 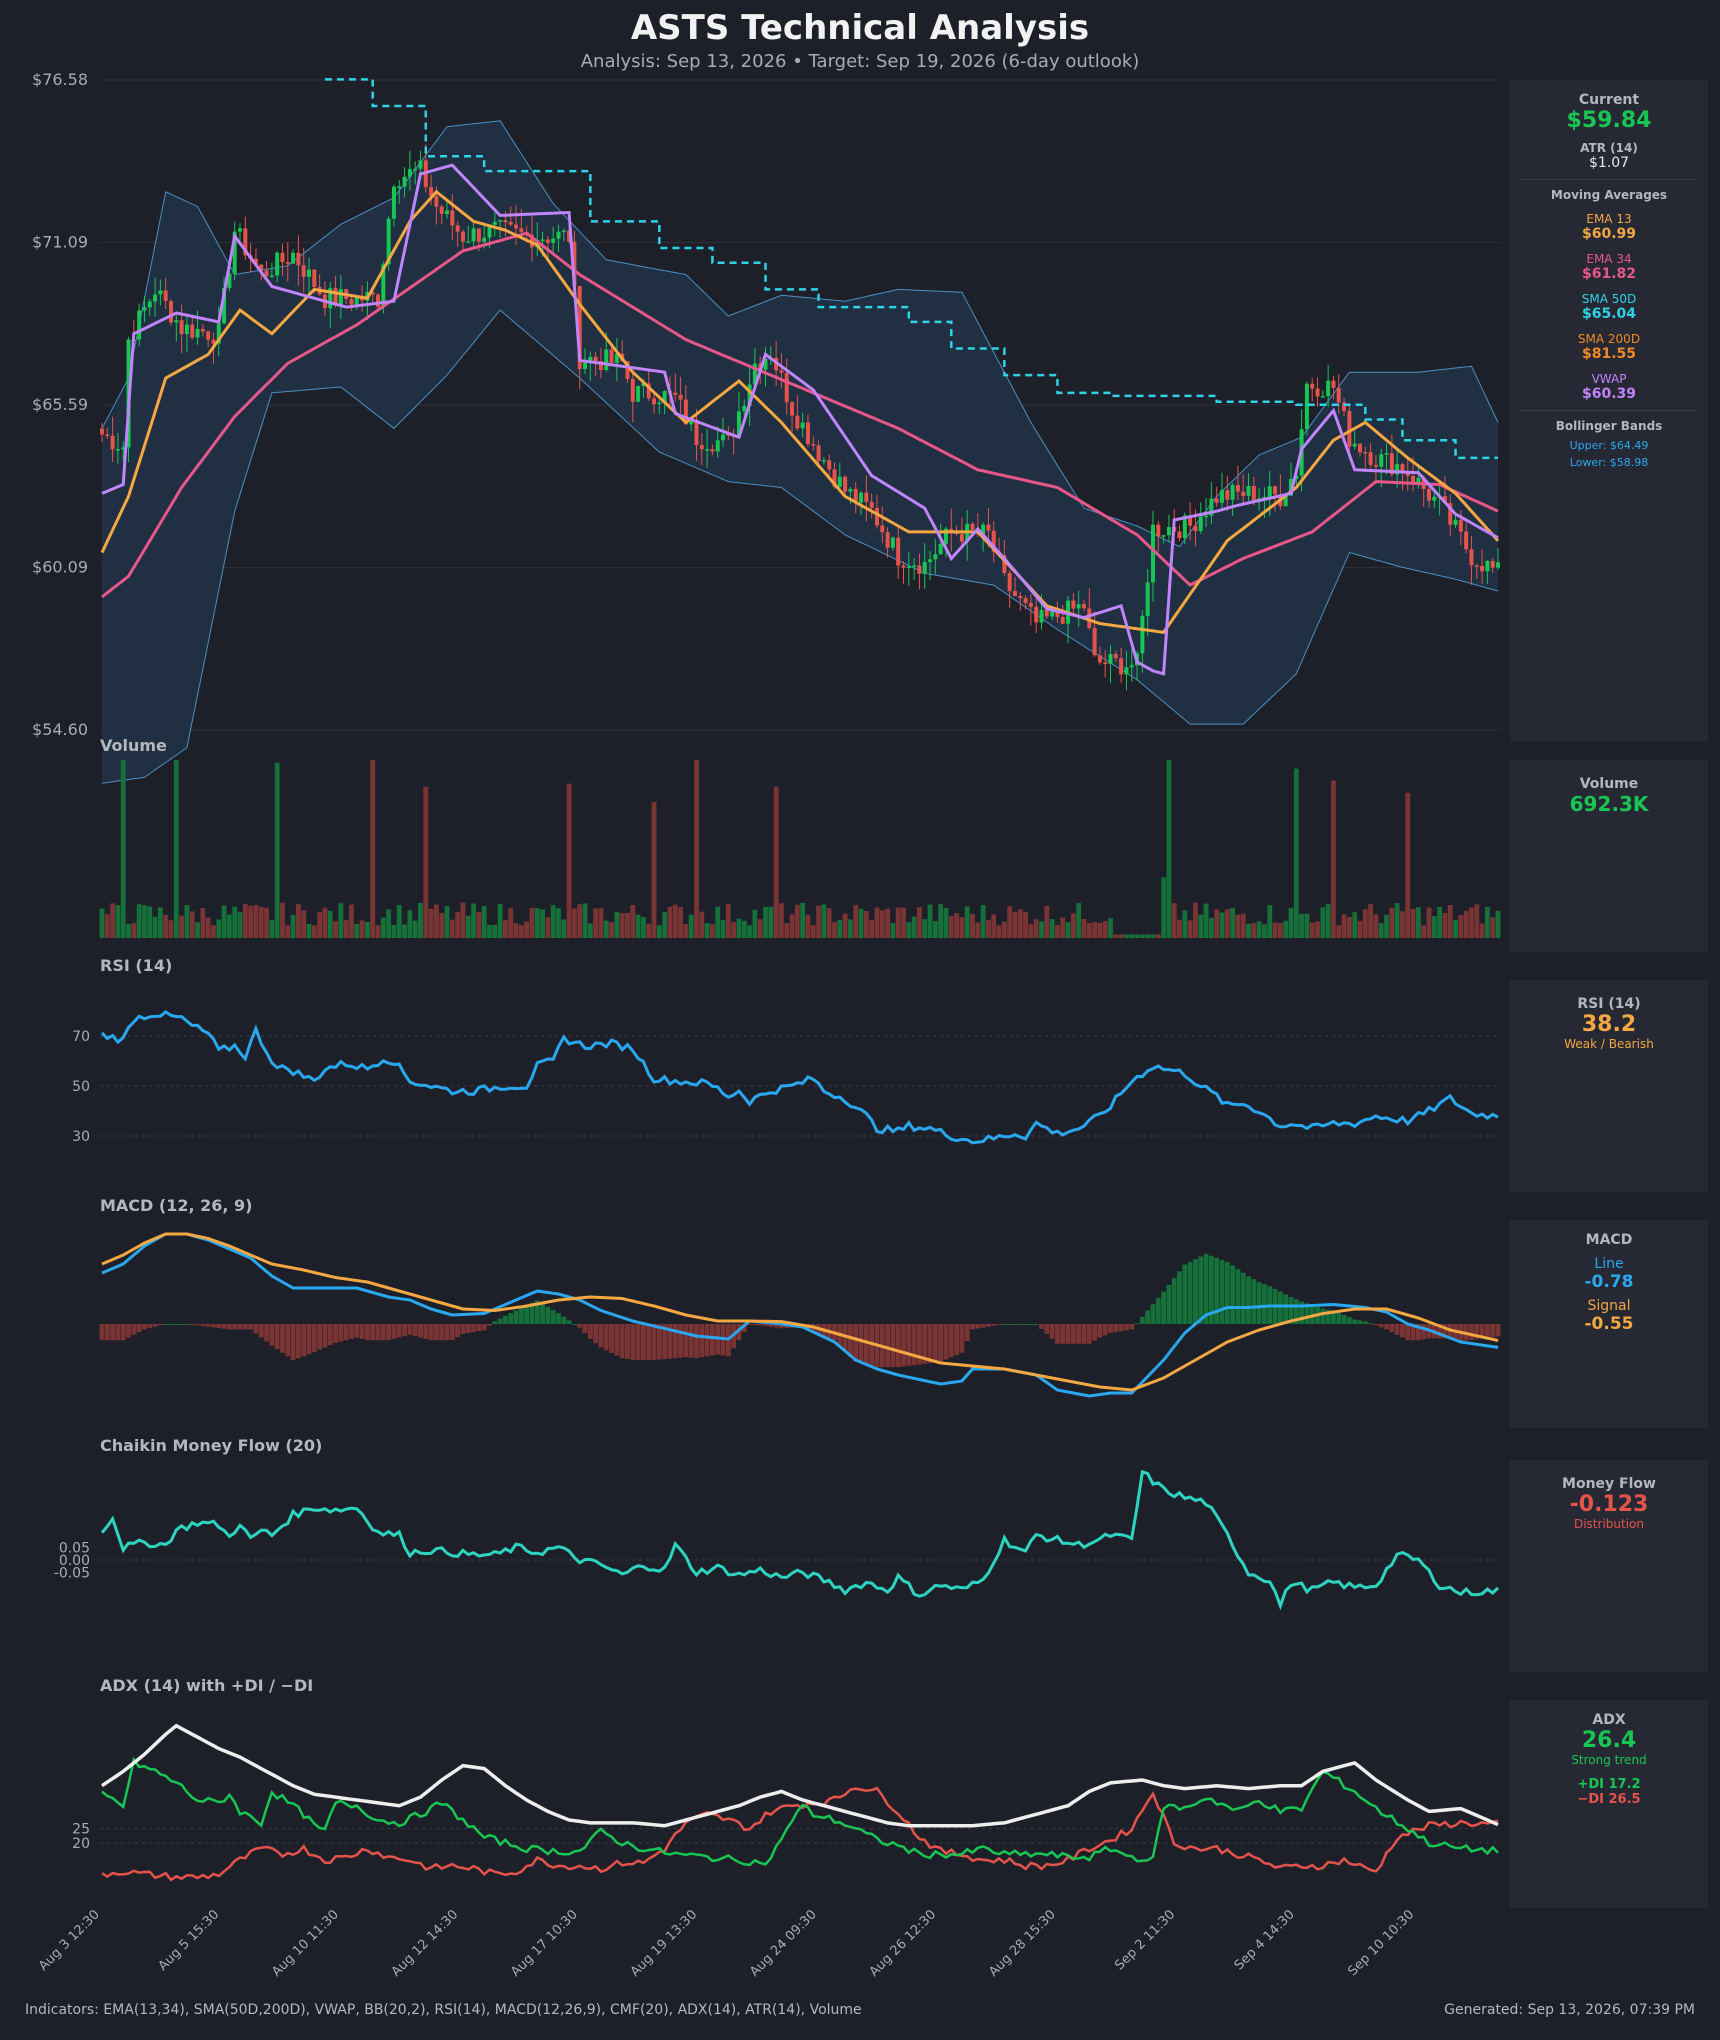 What do you see at coordinates (1609, 274) in the screenshot?
I see `ema34-value: $61.82` at bounding box center [1609, 274].